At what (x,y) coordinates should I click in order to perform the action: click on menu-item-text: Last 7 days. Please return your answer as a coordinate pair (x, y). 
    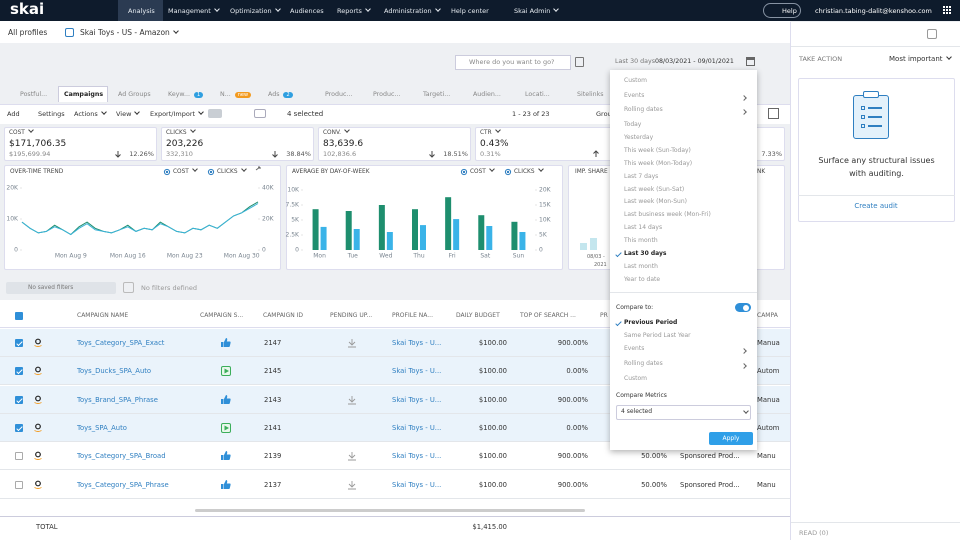
    Looking at the image, I should click on (641, 176).